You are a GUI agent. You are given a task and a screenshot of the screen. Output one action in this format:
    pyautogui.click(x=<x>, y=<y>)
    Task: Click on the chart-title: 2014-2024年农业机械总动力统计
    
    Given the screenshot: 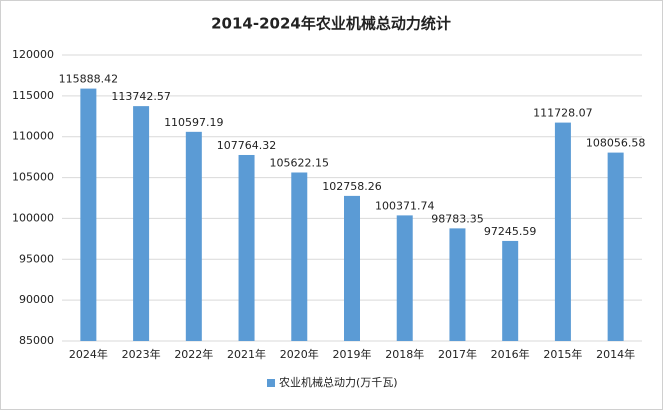 What is the action you would take?
    pyautogui.click(x=331, y=24)
    